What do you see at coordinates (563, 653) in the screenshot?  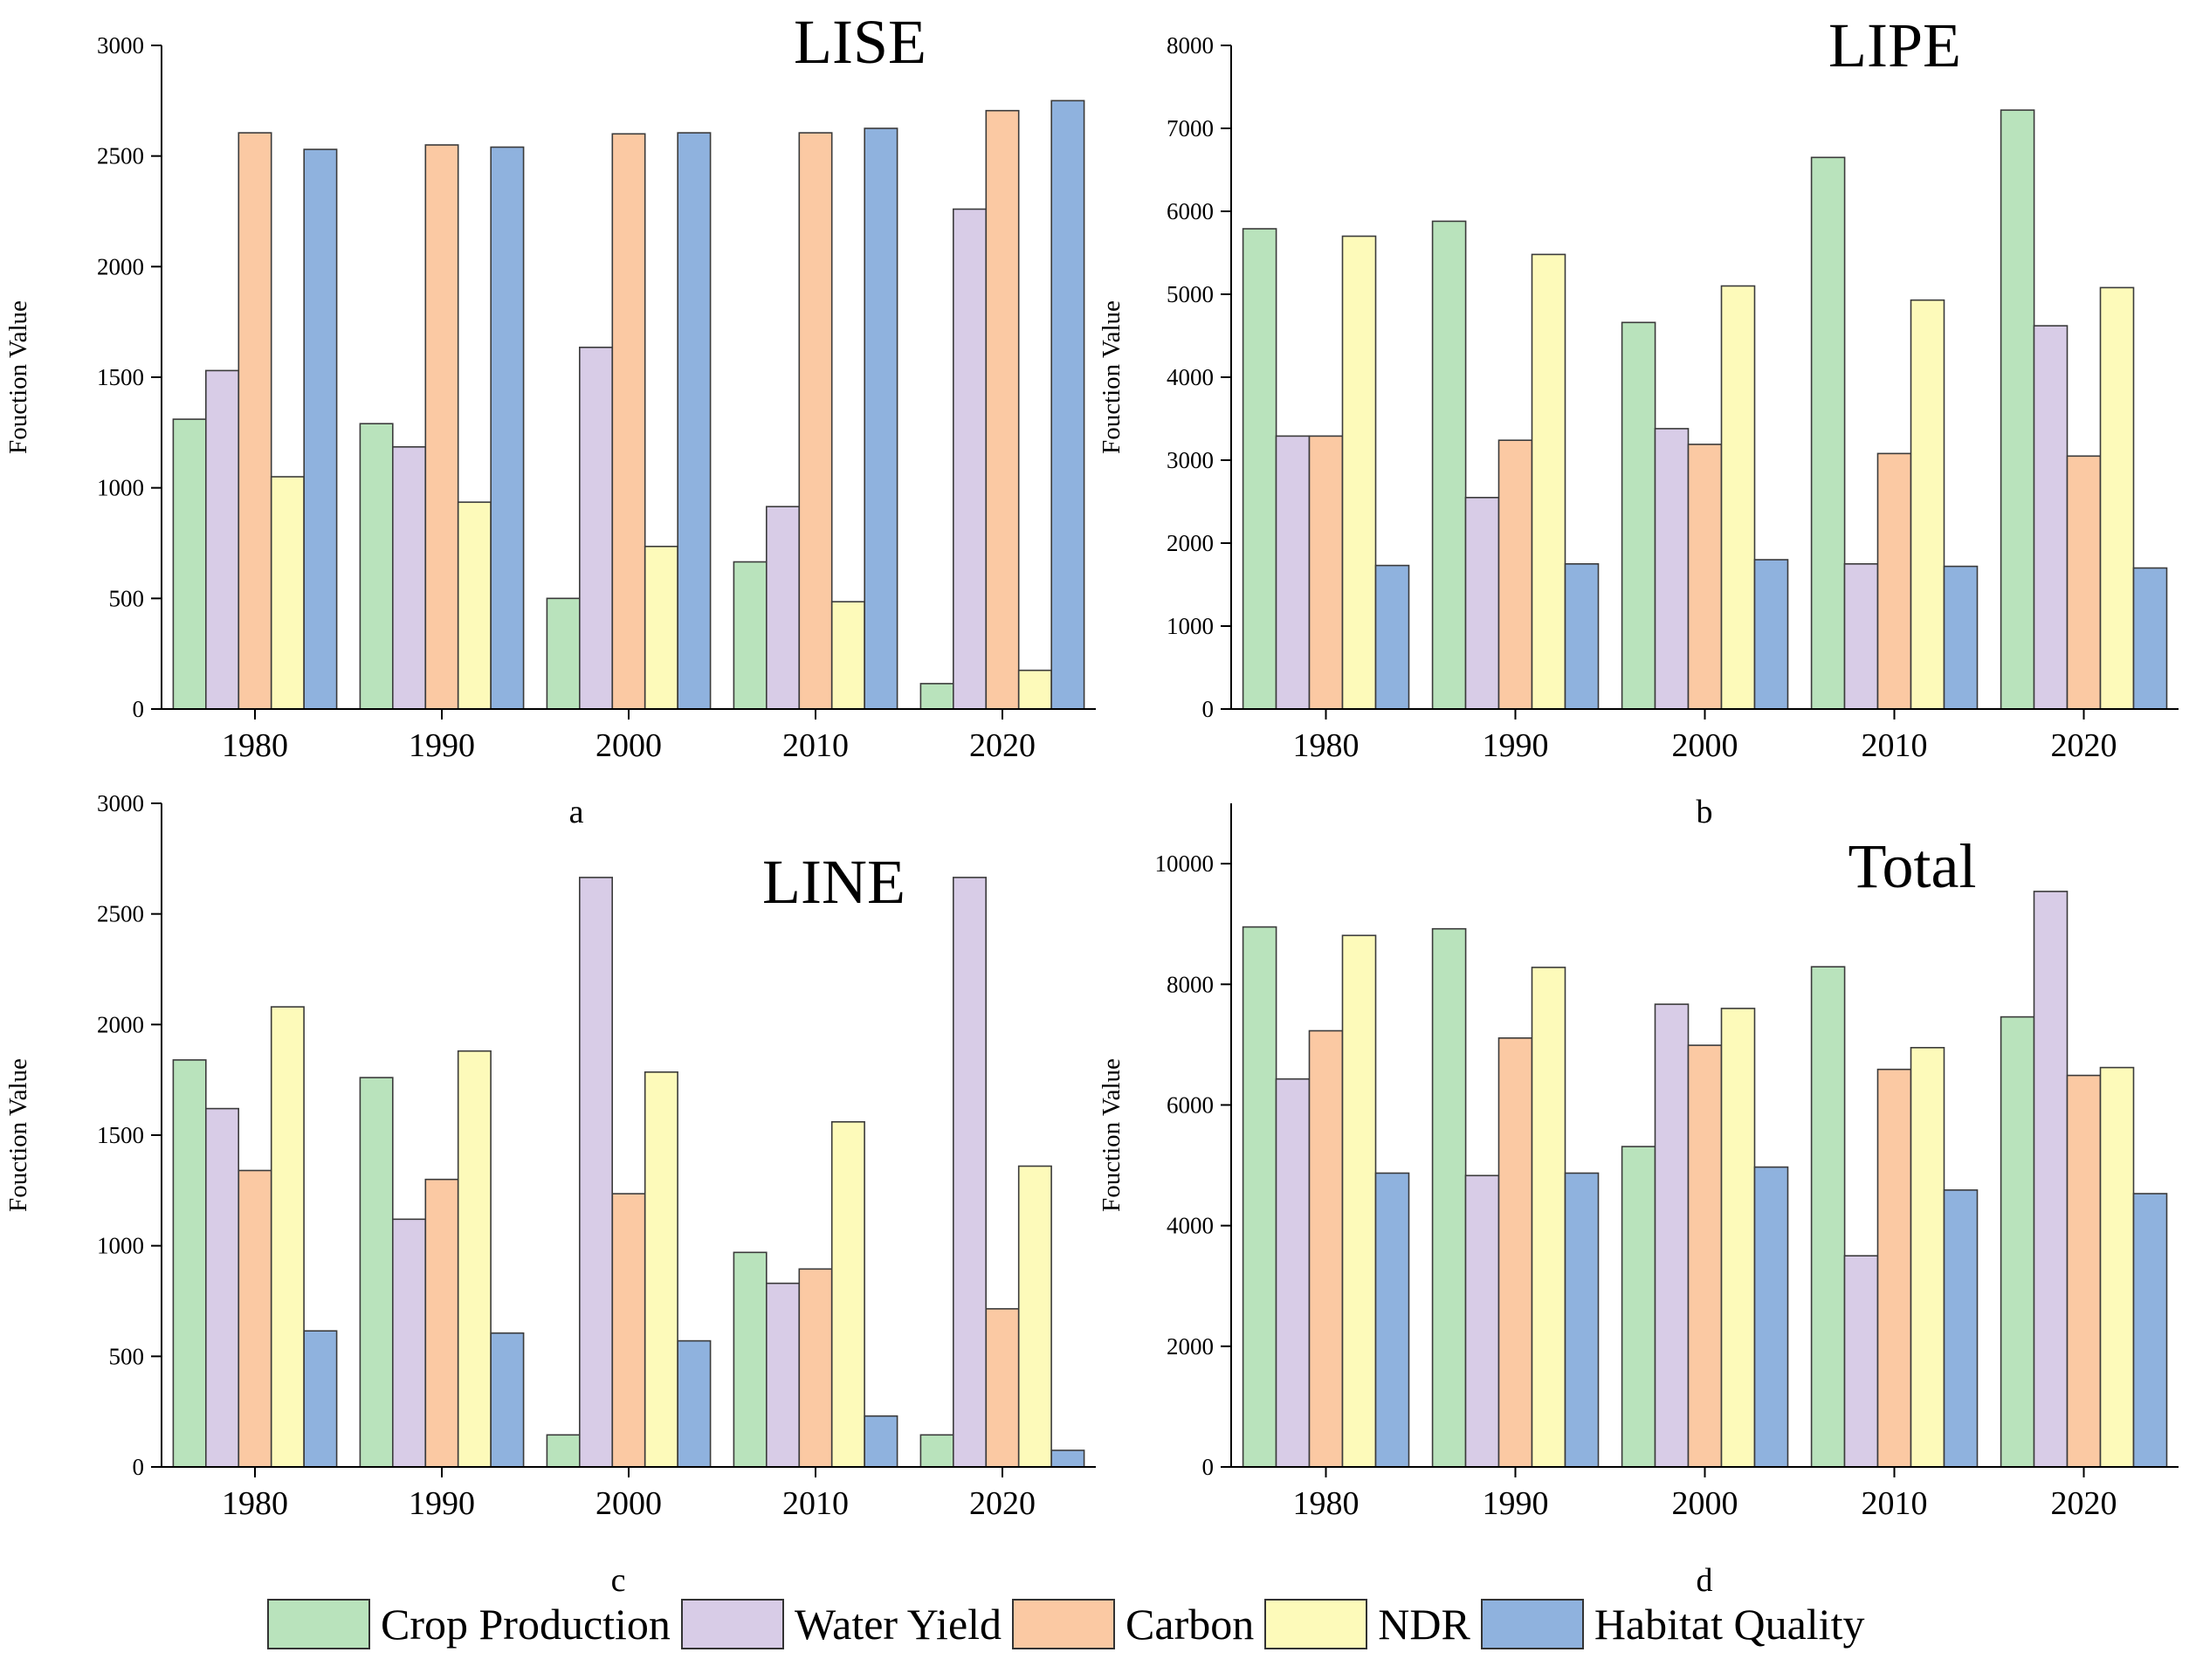 I see `bar-crop-production-2000` at bounding box center [563, 653].